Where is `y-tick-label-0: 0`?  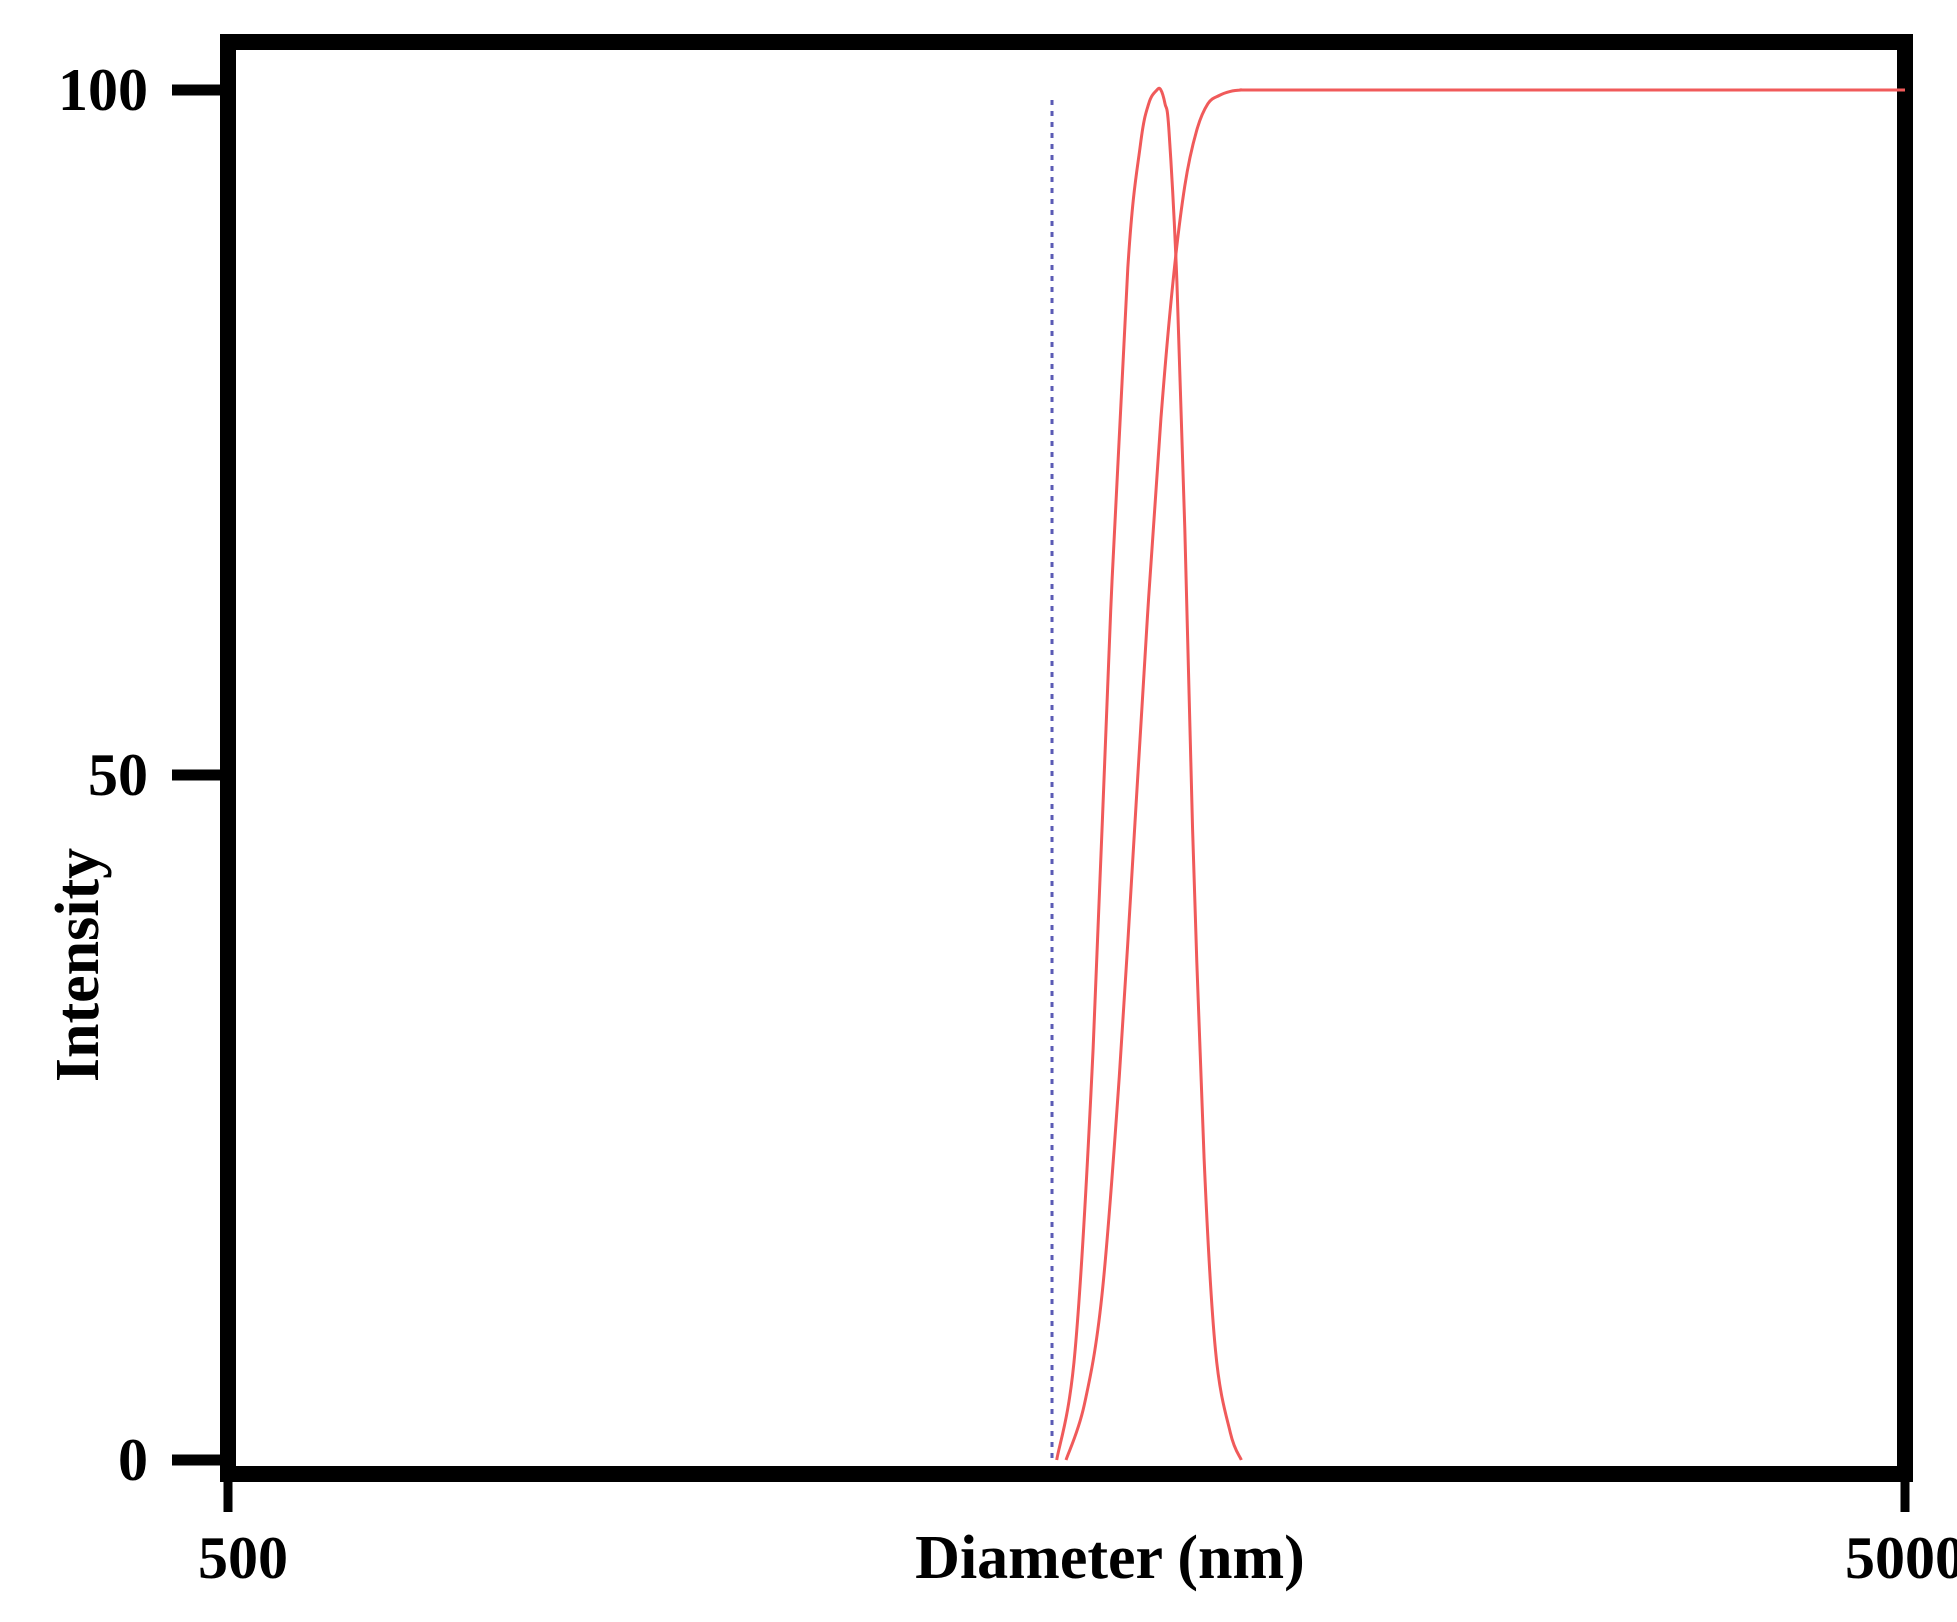 y-tick-label-0: 0 is located at coordinates (133, 1460).